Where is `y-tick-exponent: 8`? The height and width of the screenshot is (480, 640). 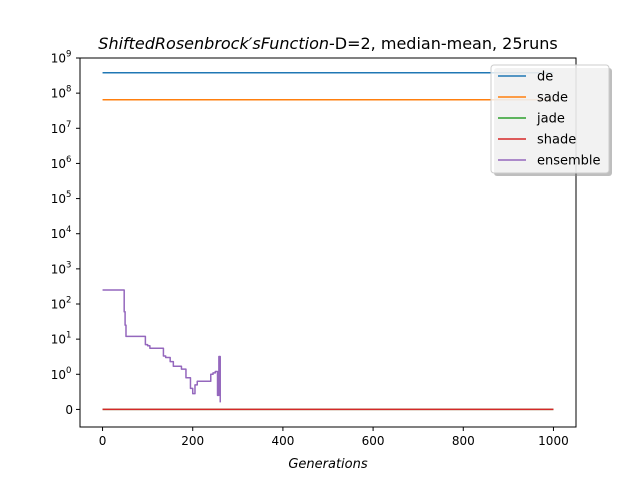 y-tick-exponent: 8 is located at coordinates (68, 90).